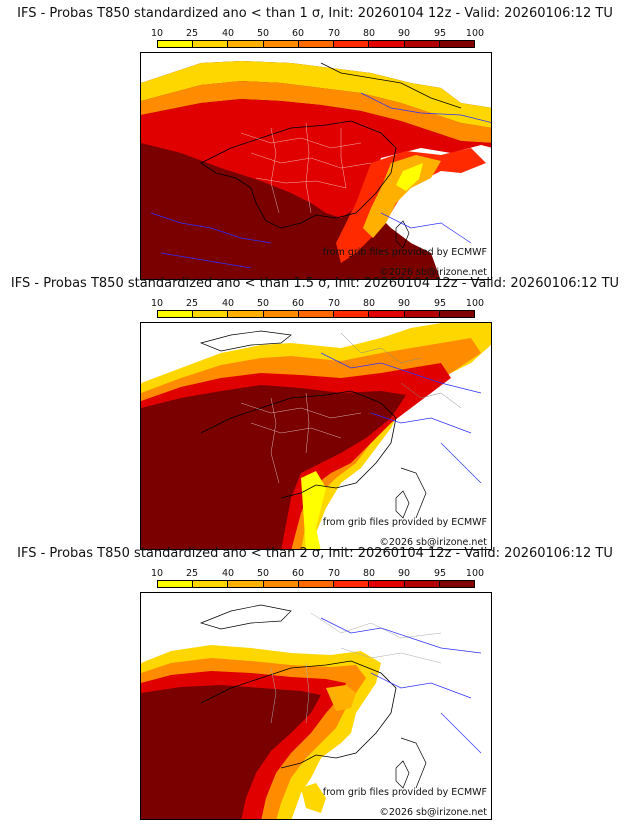 Image resolution: width=630 pixels, height=828 pixels. What do you see at coordinates (401, 370) in the screenshot?
I see `country-borders` at bounding box center [401, 370].